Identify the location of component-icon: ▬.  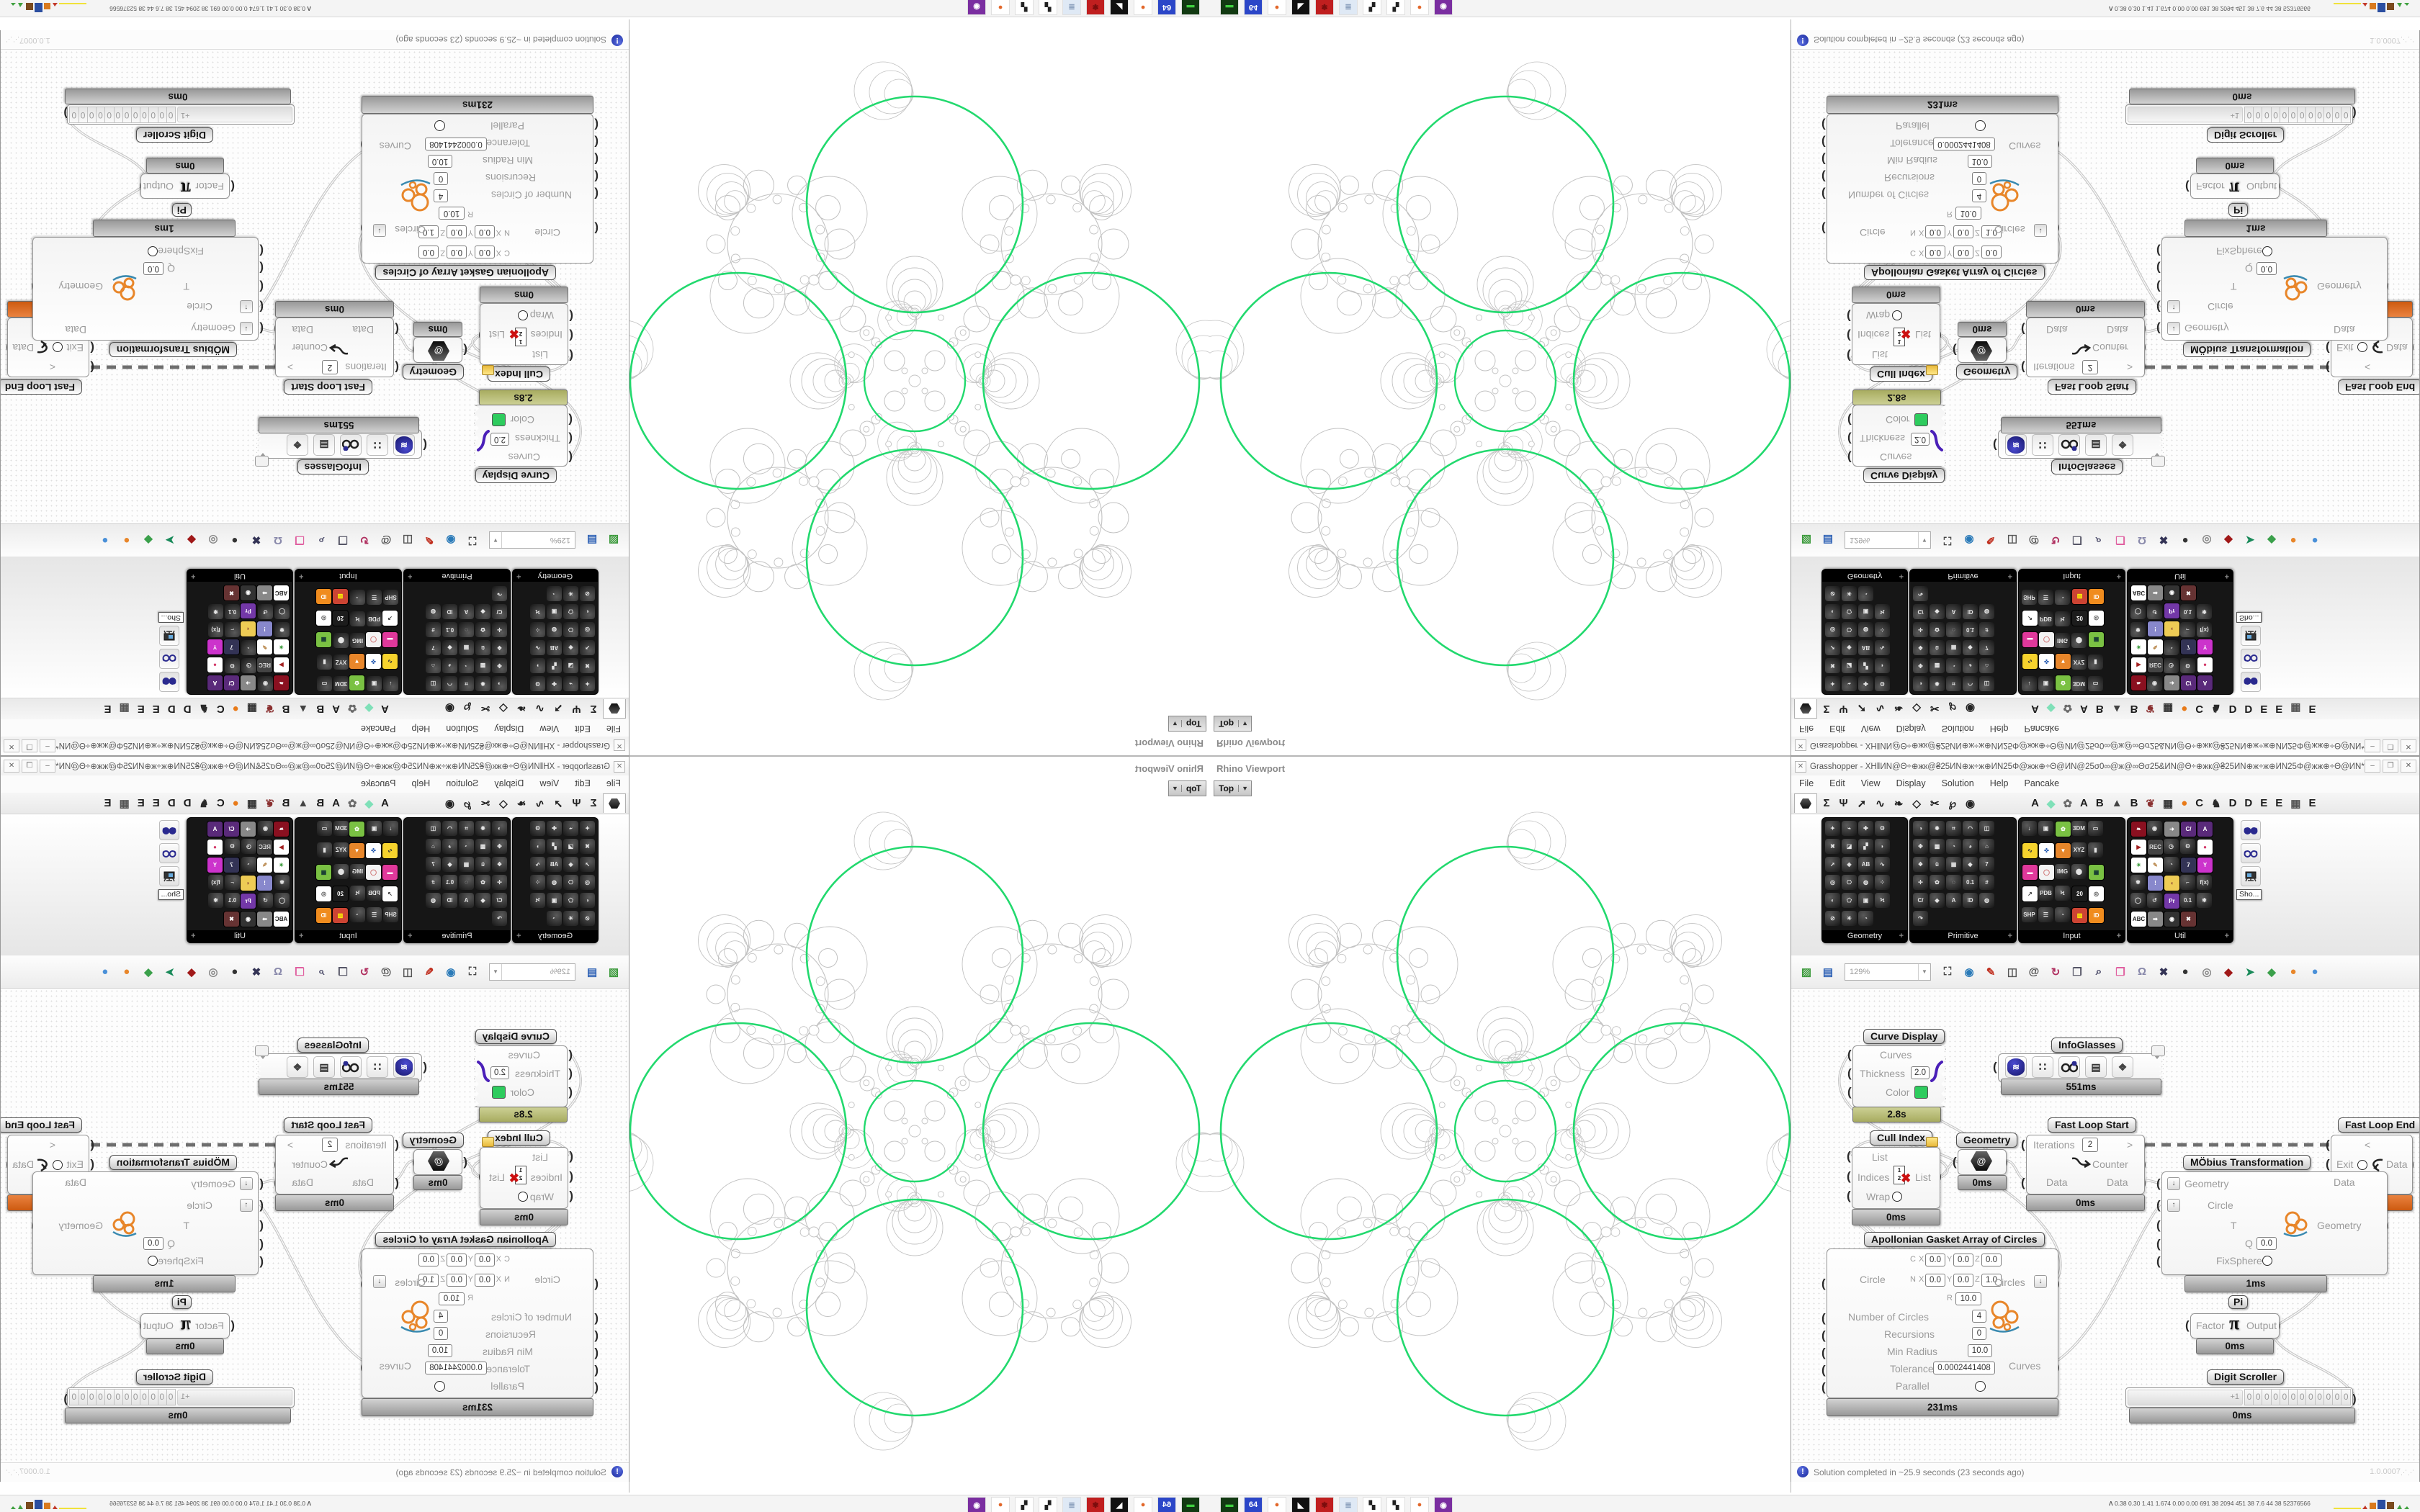
(390, 639).